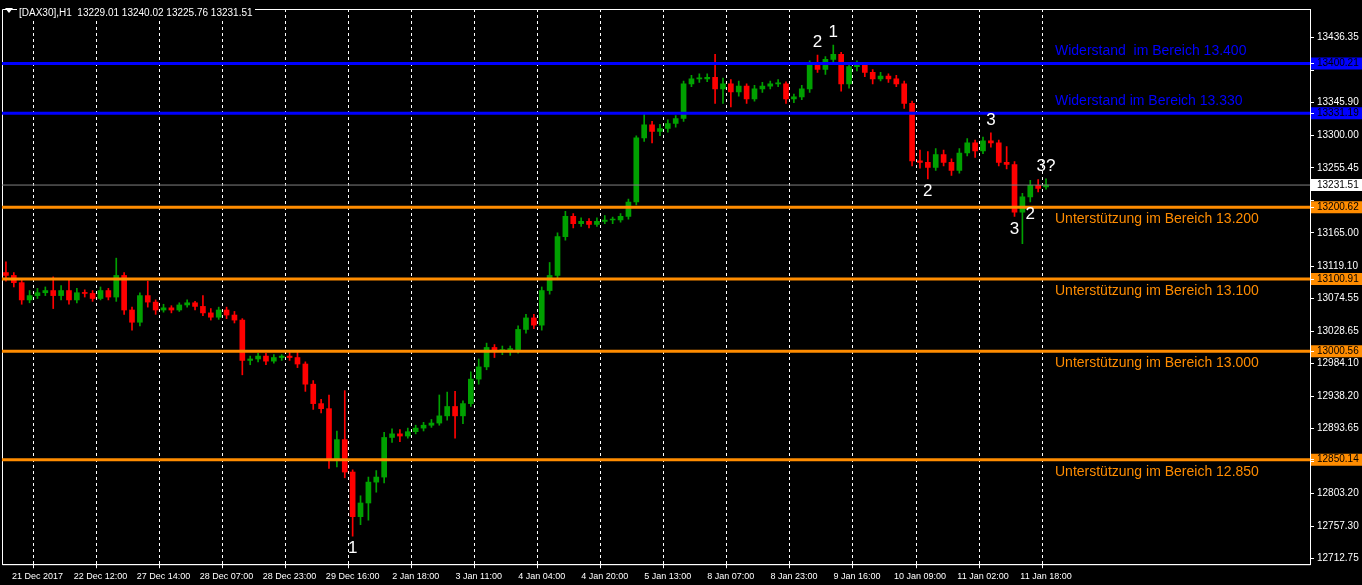  Describe the element at coordinates (1338, 135) in the screenshot. I see `y-tick-label: 13300.00` at that location.